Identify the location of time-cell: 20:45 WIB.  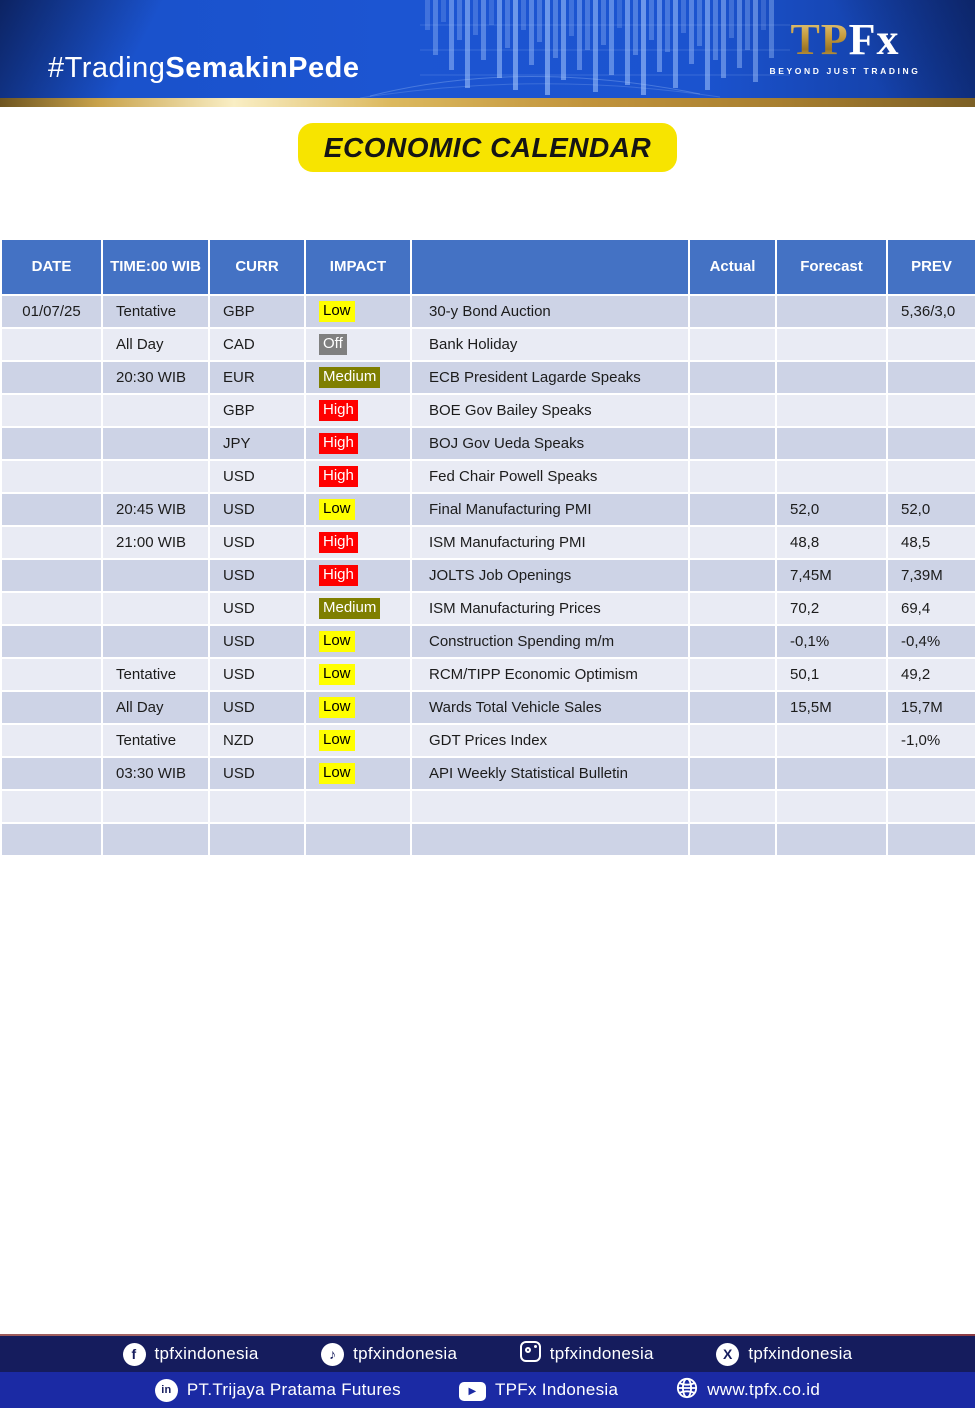
(155, 509).